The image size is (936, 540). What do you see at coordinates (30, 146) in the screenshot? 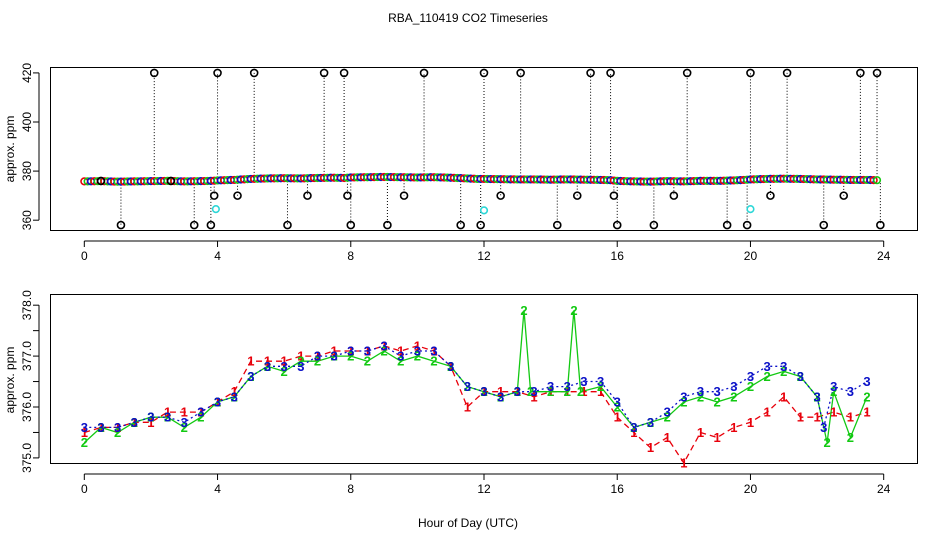
I see `top-y-axis: 360 380 400 420` at bounding box center [30, 146].